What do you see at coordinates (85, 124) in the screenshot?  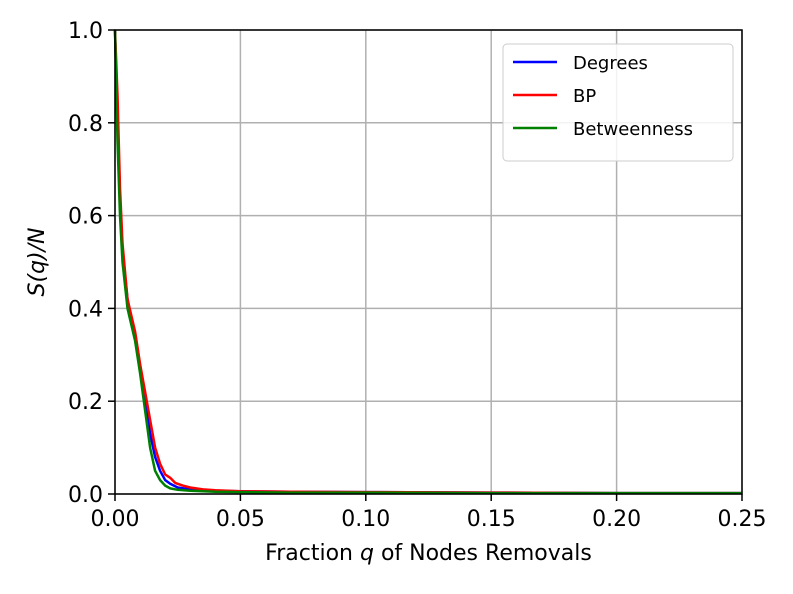 I see `y-tick-label: 0.8` at bounding box center [85, 124].